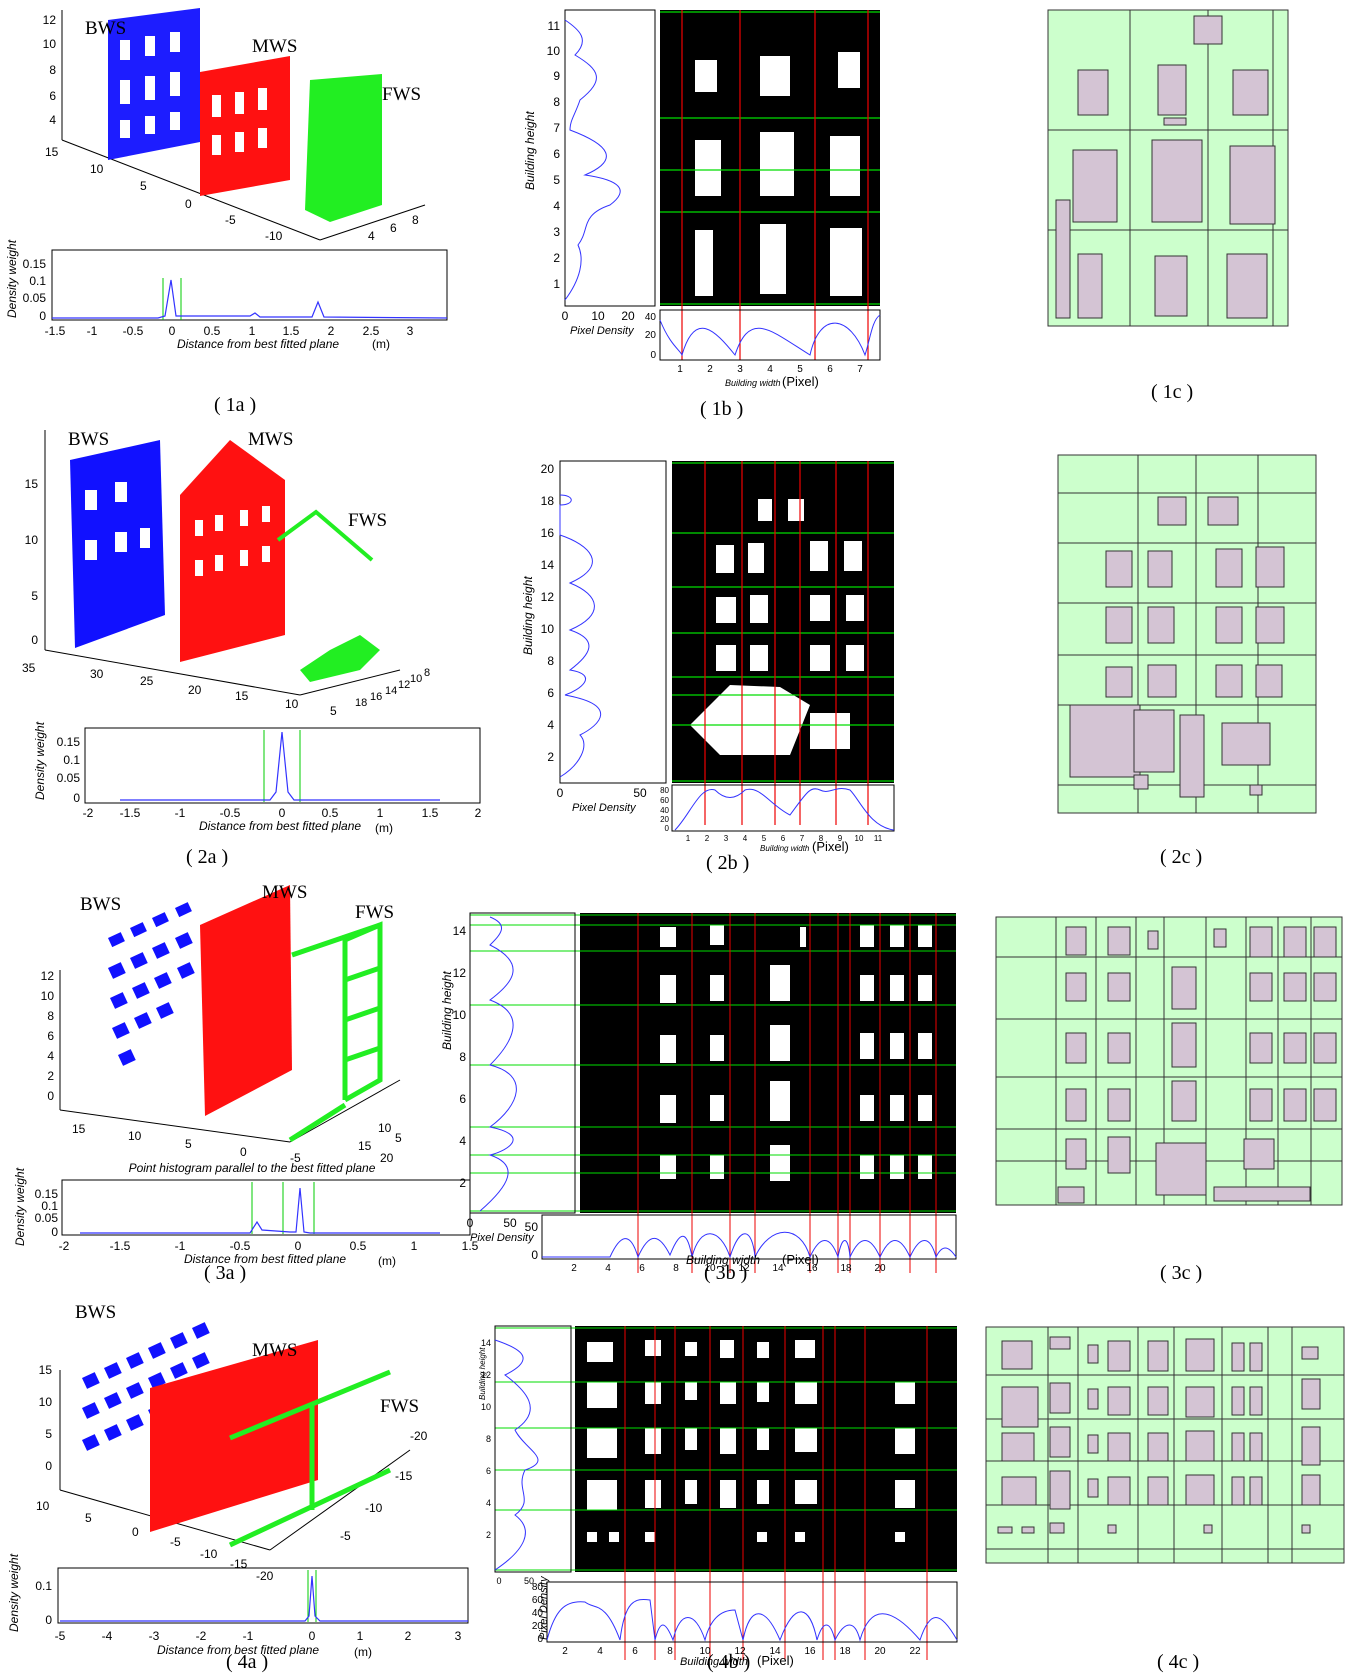 Image resolution: width=1349 pixels, height=1679 pixels. Describe the element at coordinates (415, 220) in the screenshot. I see `x-tick: 8` at that location.